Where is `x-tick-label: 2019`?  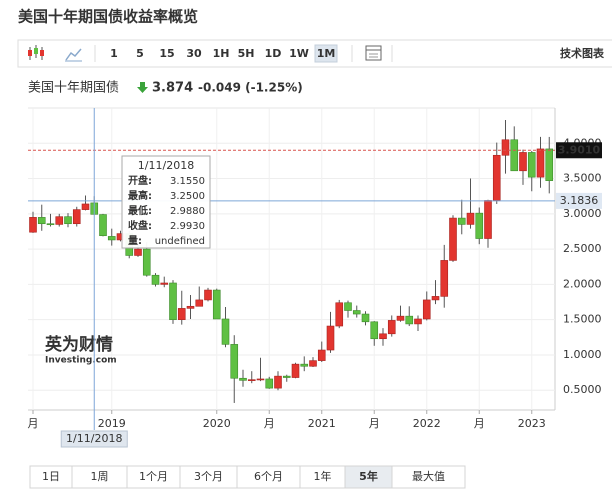
x-tick-label: 2019 is located at coordinates (112, 423).